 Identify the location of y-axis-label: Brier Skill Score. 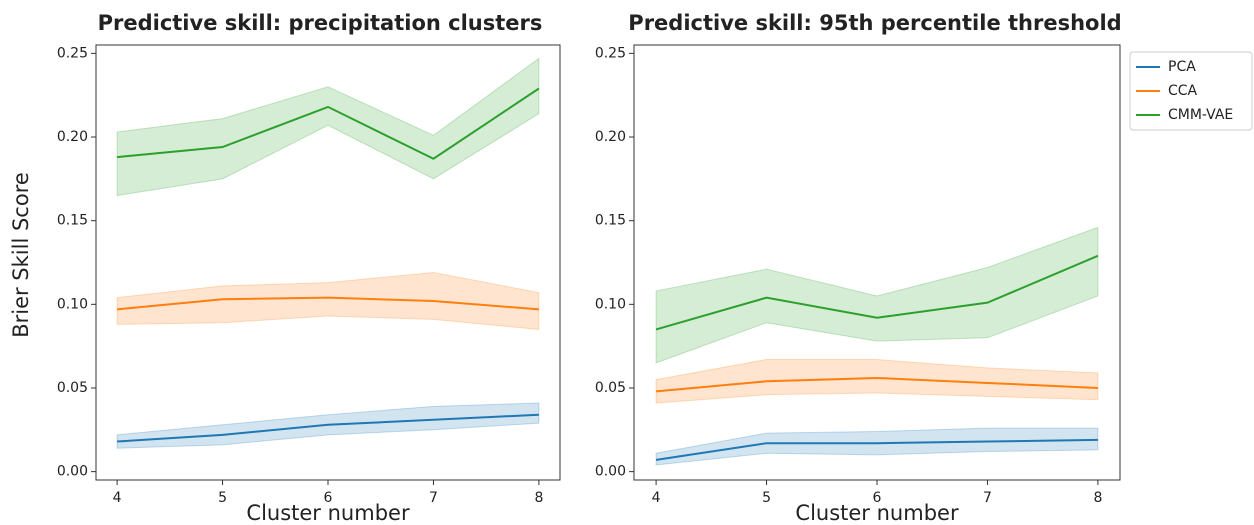
(21, 255).